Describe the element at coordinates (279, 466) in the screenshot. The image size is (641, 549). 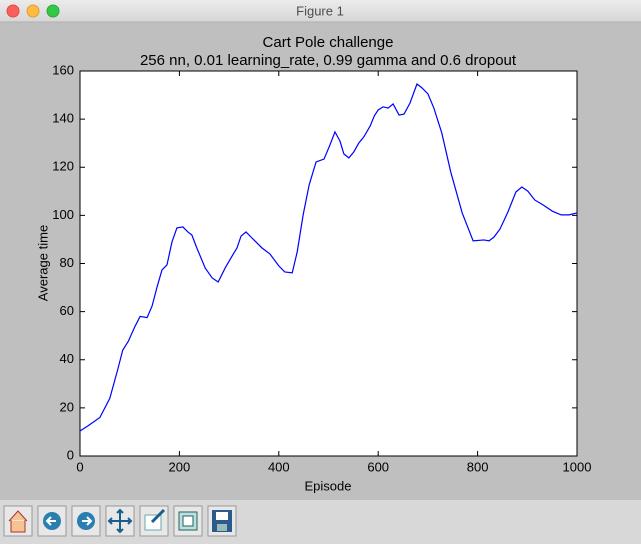
I see `x-tick-label: 400` at that location.